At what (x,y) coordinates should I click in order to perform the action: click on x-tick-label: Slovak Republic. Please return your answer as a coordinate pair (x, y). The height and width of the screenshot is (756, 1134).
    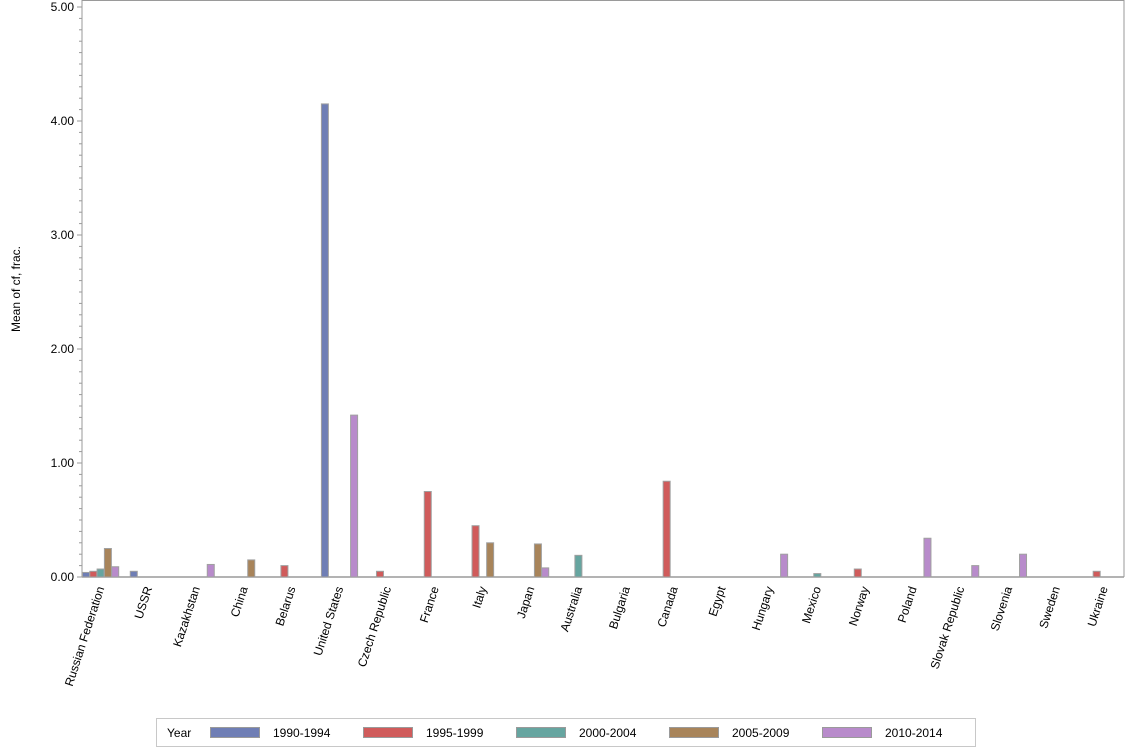
    Looking at the image, I should click on (947, 628).